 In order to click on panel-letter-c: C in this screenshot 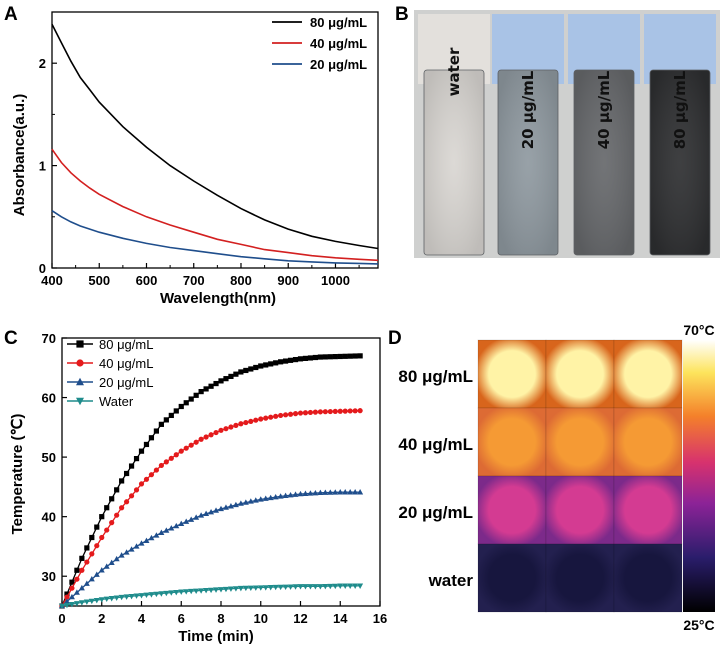, I will do `click(11, 338)`.